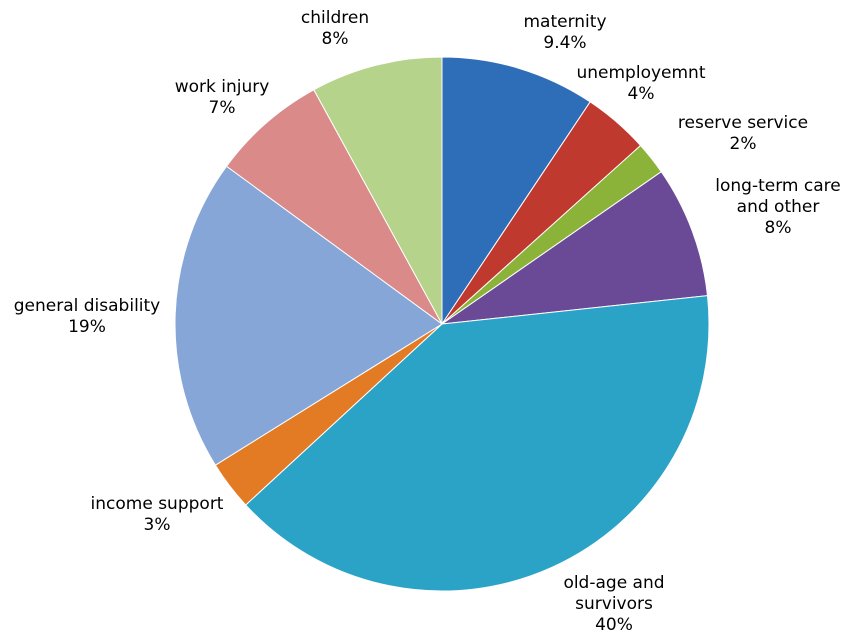 Image resolution: width=849 pixels, height=642 pixels. I want to click on pie-slice-long-term-care-and-other, so click(575, 247).